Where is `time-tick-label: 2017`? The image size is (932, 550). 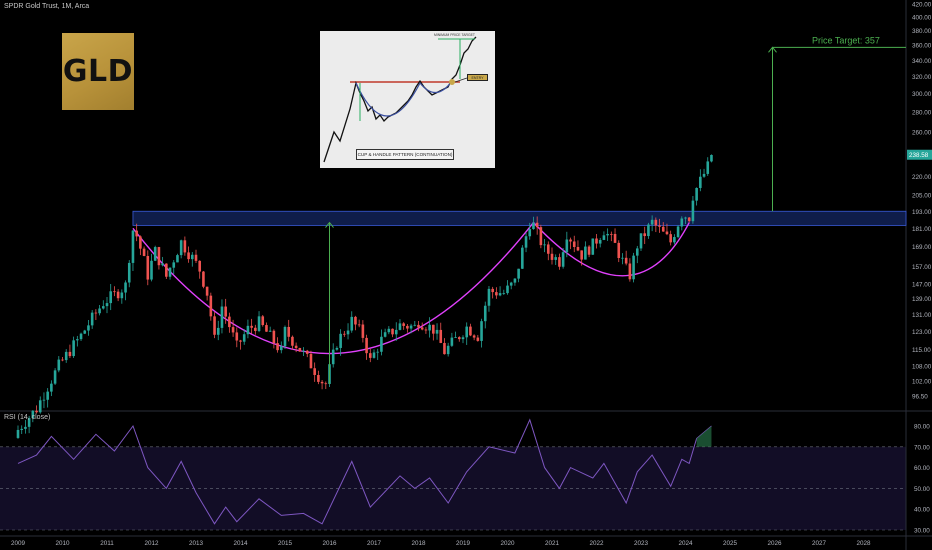 time-tick-label: 2017 is located at coordinates (374, 543).